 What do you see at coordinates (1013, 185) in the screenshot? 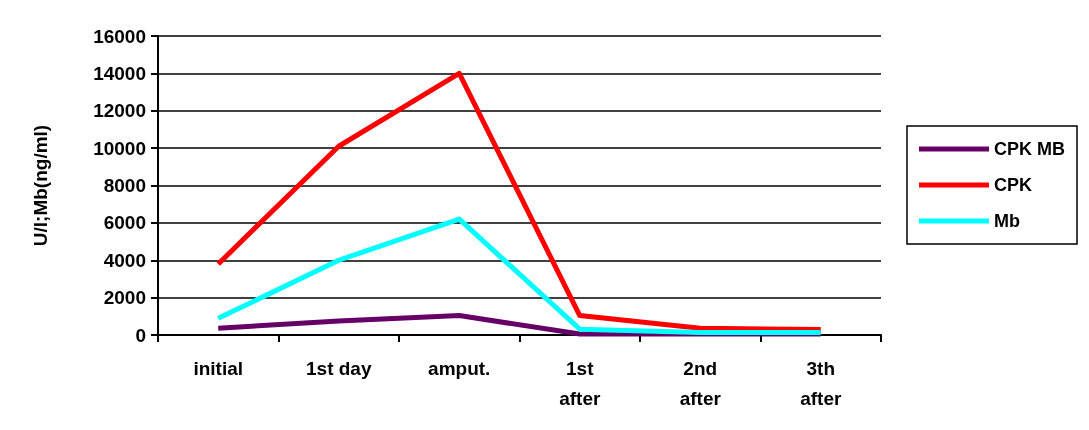
I see `legend-label: CPK` at bounding box center [1013, 185].